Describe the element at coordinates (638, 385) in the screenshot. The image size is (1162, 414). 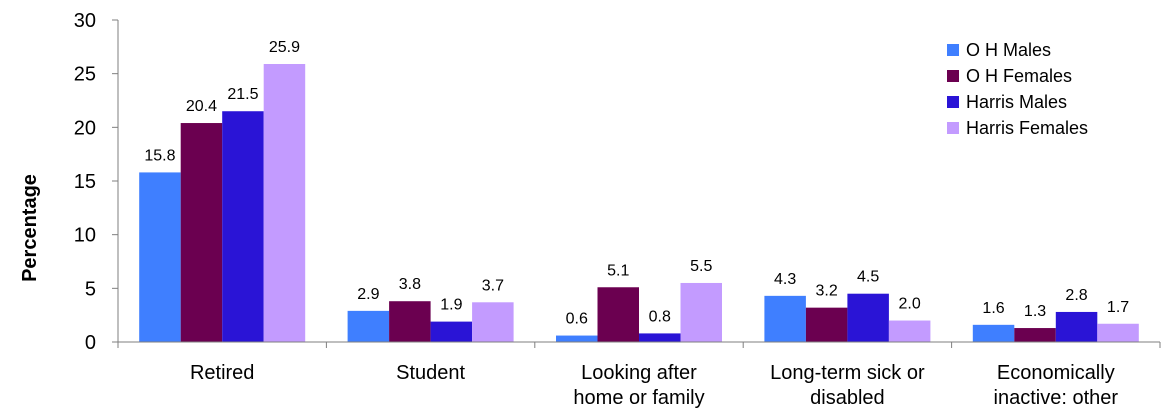
I see `x-tick-label: Looking after home or family` at that location.